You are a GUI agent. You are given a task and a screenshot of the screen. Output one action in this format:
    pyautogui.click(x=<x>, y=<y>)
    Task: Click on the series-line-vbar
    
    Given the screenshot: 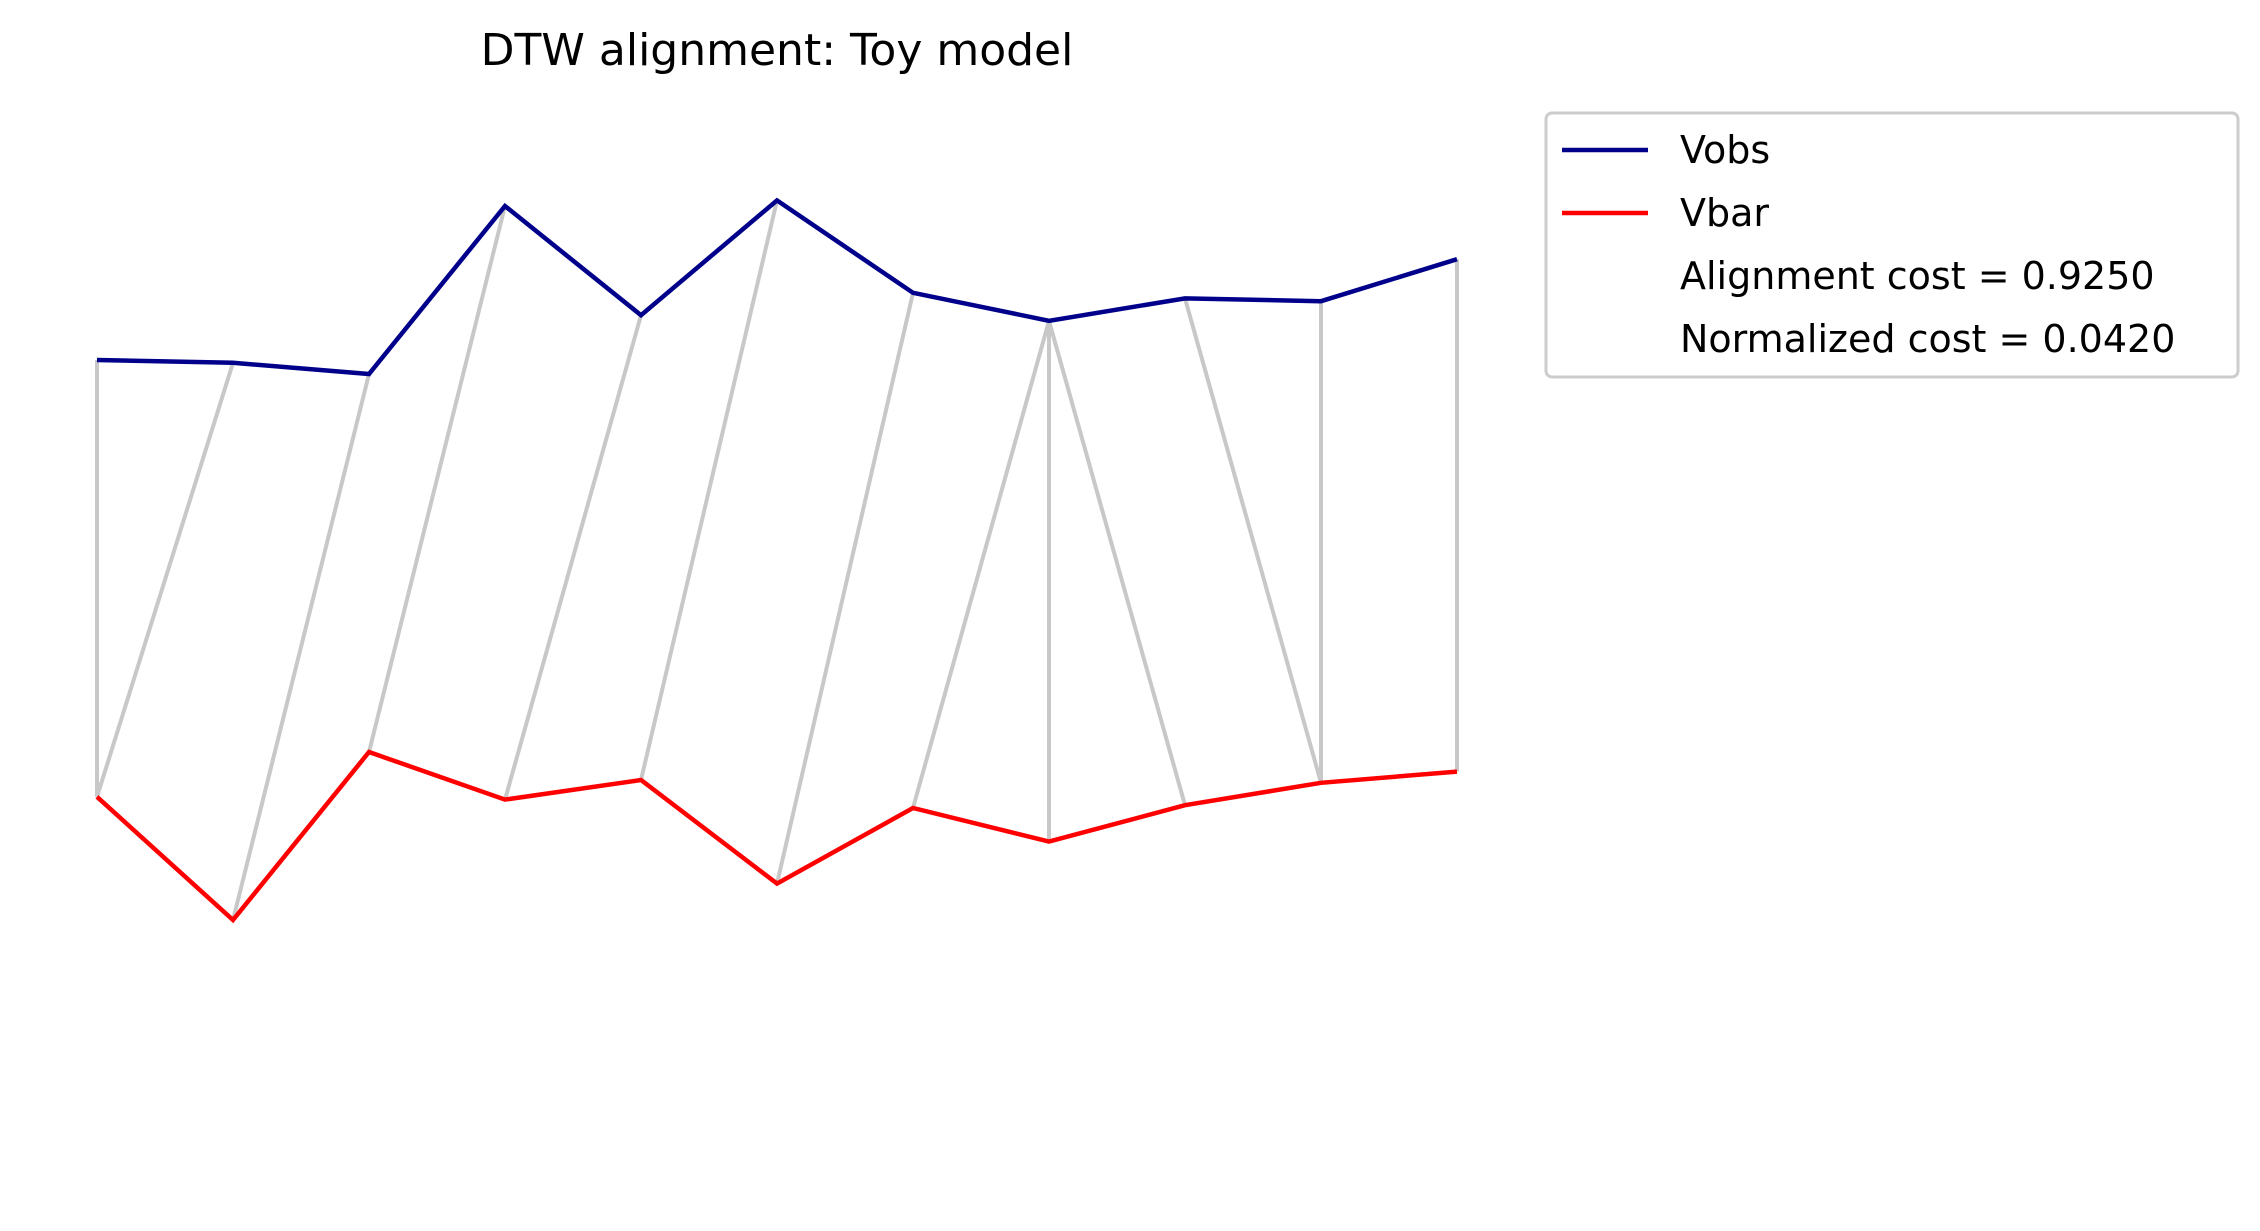 What is the action you would take?
    pyautogui.click(x=776, y=836)
    